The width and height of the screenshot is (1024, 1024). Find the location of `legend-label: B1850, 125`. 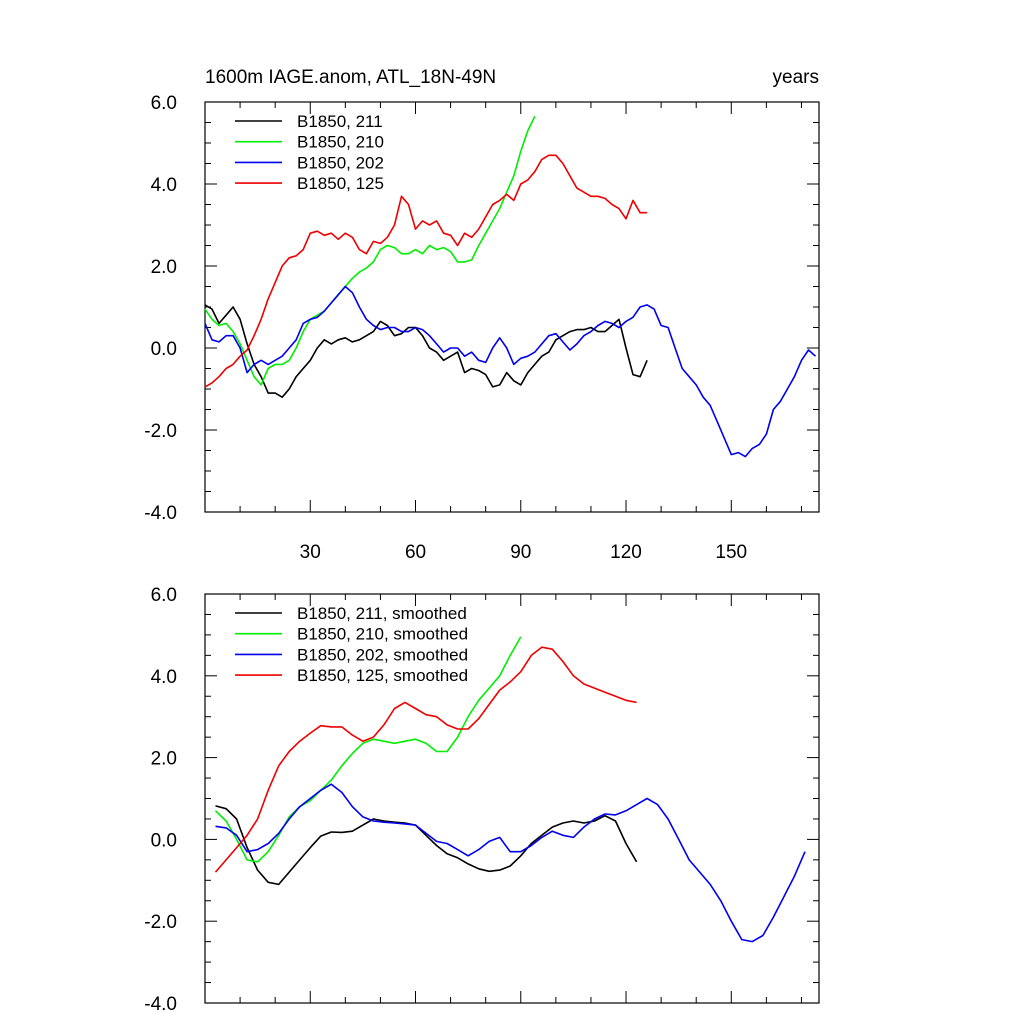

legend-label: B1850, 125 is located at coordinates (340, 183).